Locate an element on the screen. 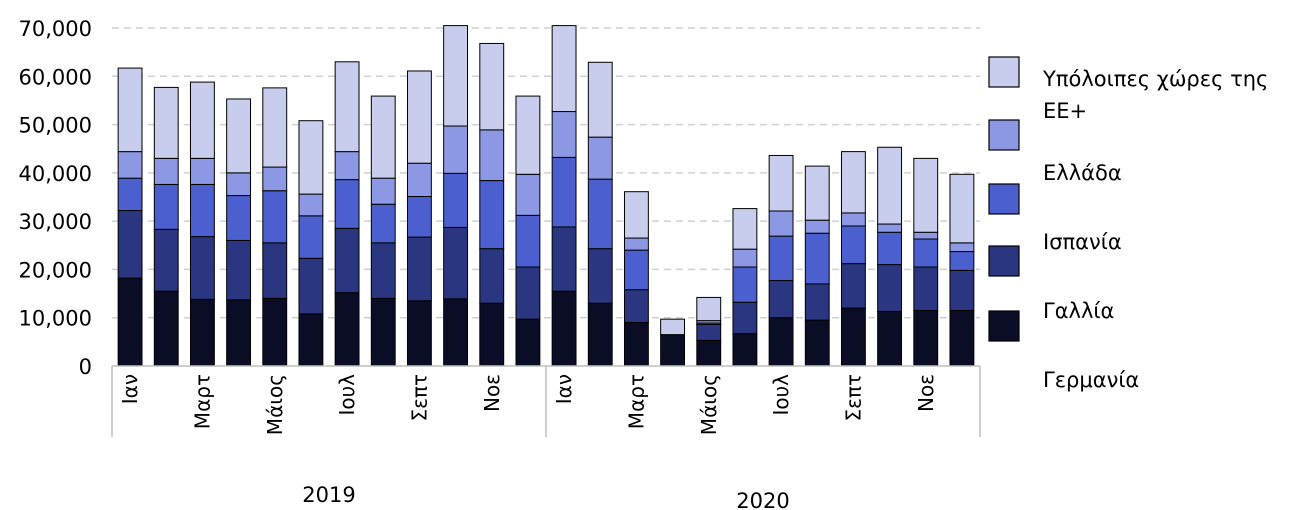 Image resolution: width=1305 pixels, height=510 pixels. legend-swatch is located at coordinates (1004, 326).